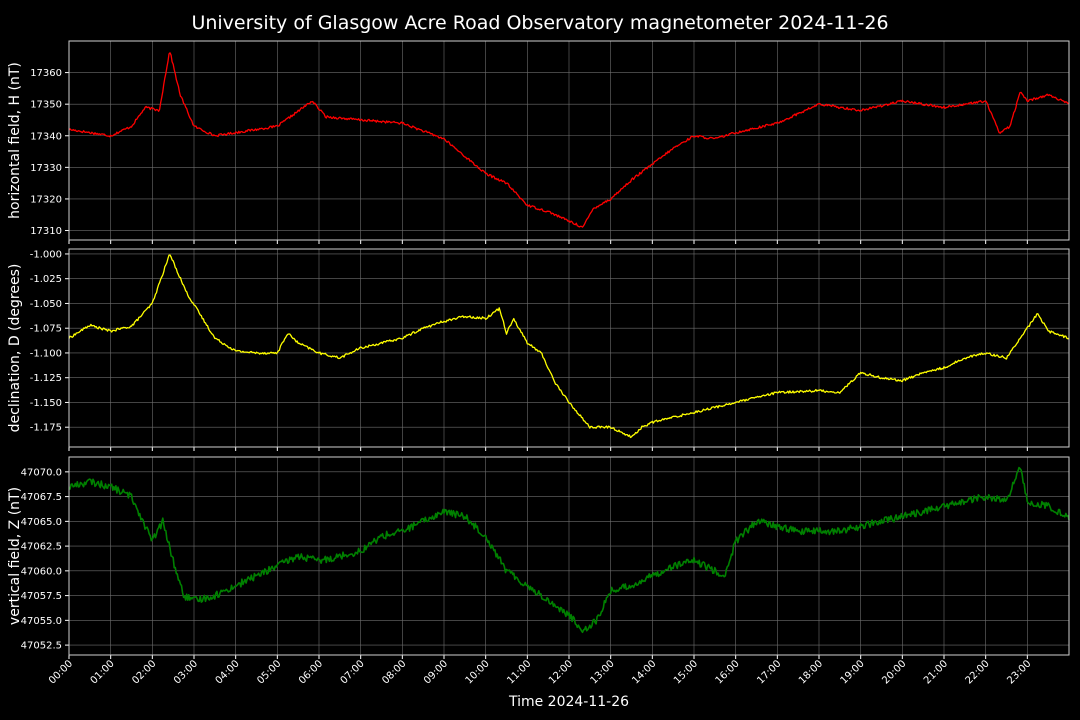  What do you see at coordinates (46, 353) in the screenshot?
I see `y-tick-label: -1.100` at bounding box center [46, 353].